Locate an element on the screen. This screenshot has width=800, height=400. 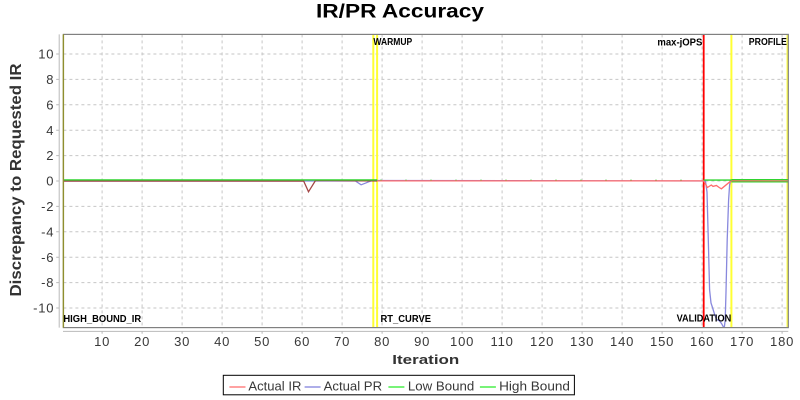
svg-text: 80 is located at coordinates (382, 341).